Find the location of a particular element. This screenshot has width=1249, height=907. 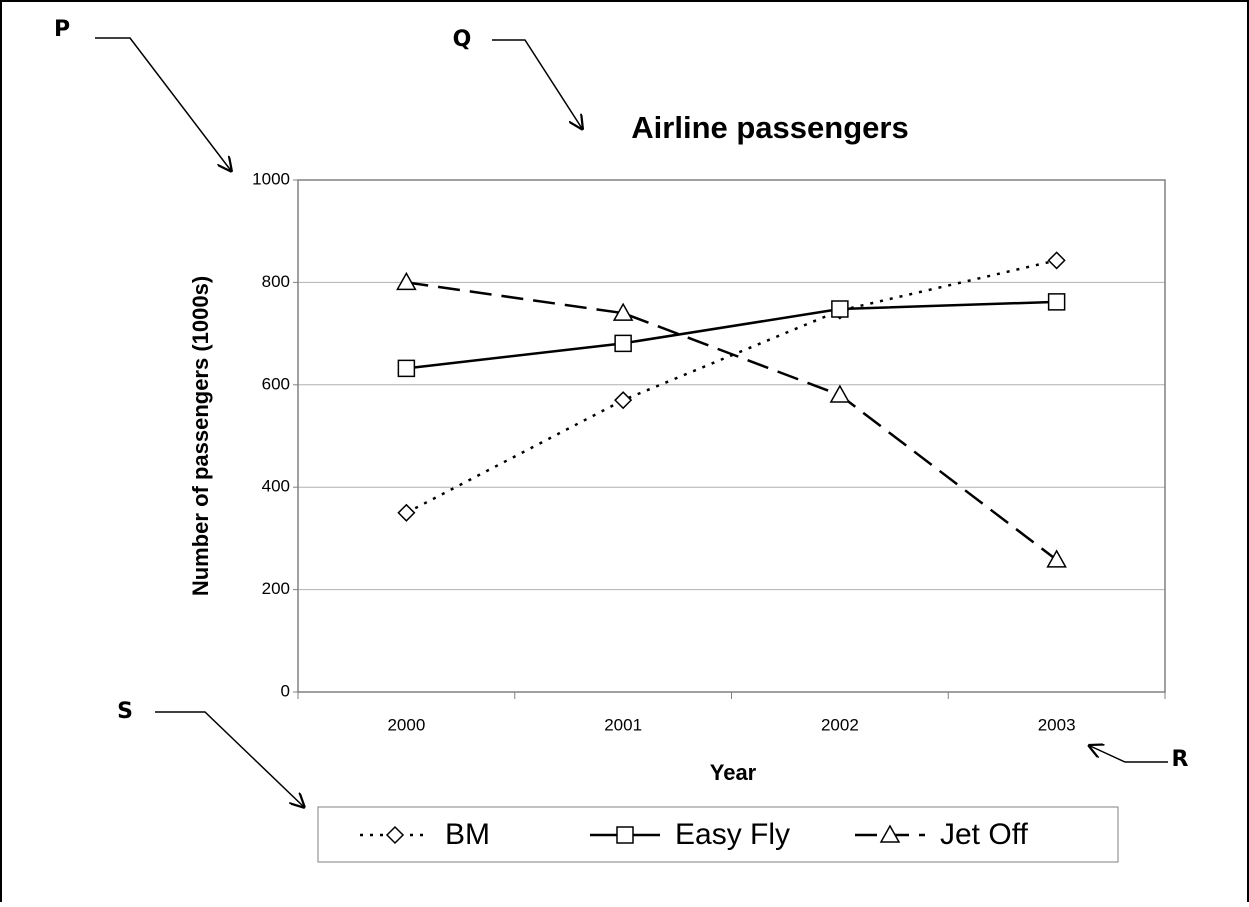

legend-box is located at coordinates (718, 834).